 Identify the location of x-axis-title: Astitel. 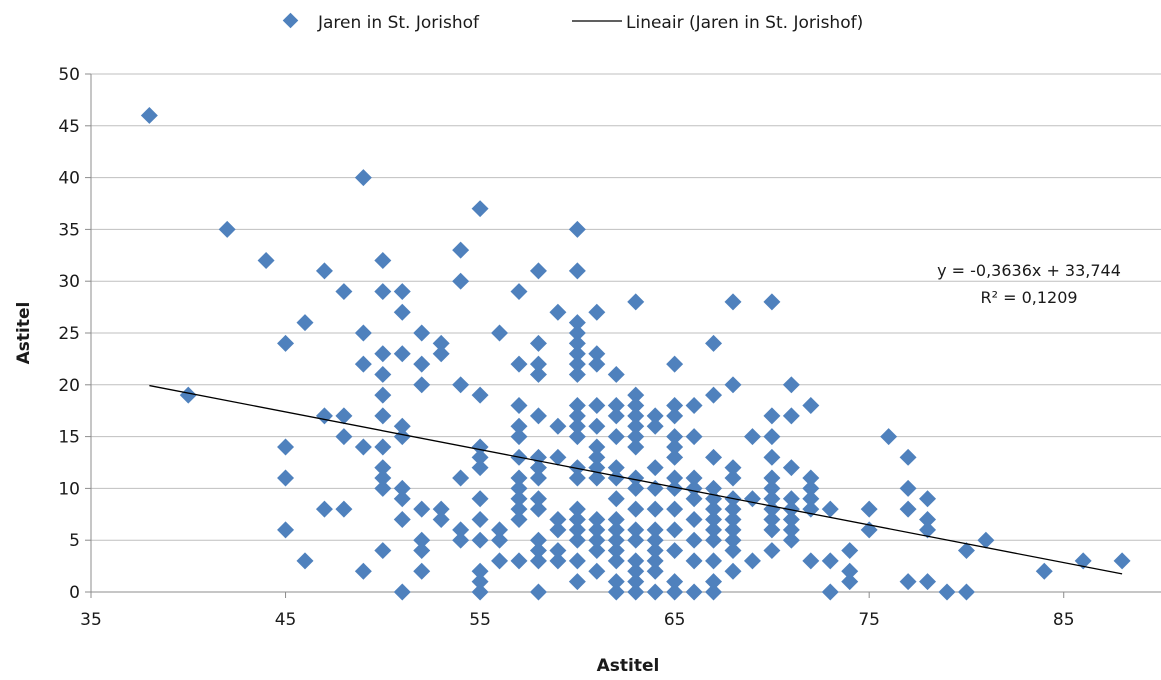
(628, 666).